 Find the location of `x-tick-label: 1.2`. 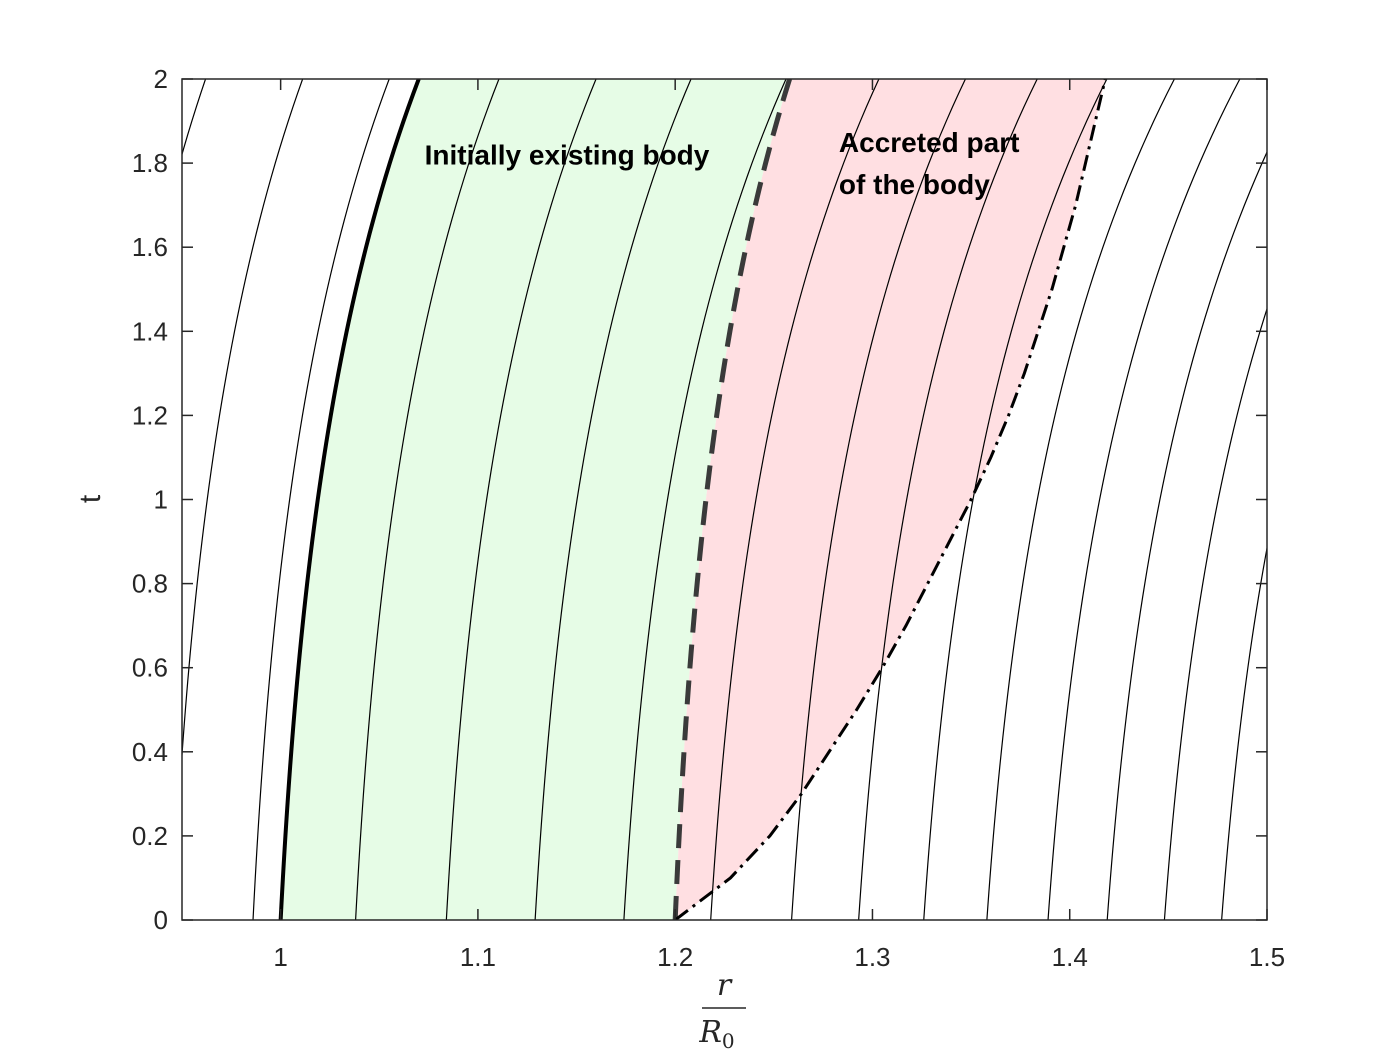

x-tick-label: 1.2 is located at coordinates (675, 957).